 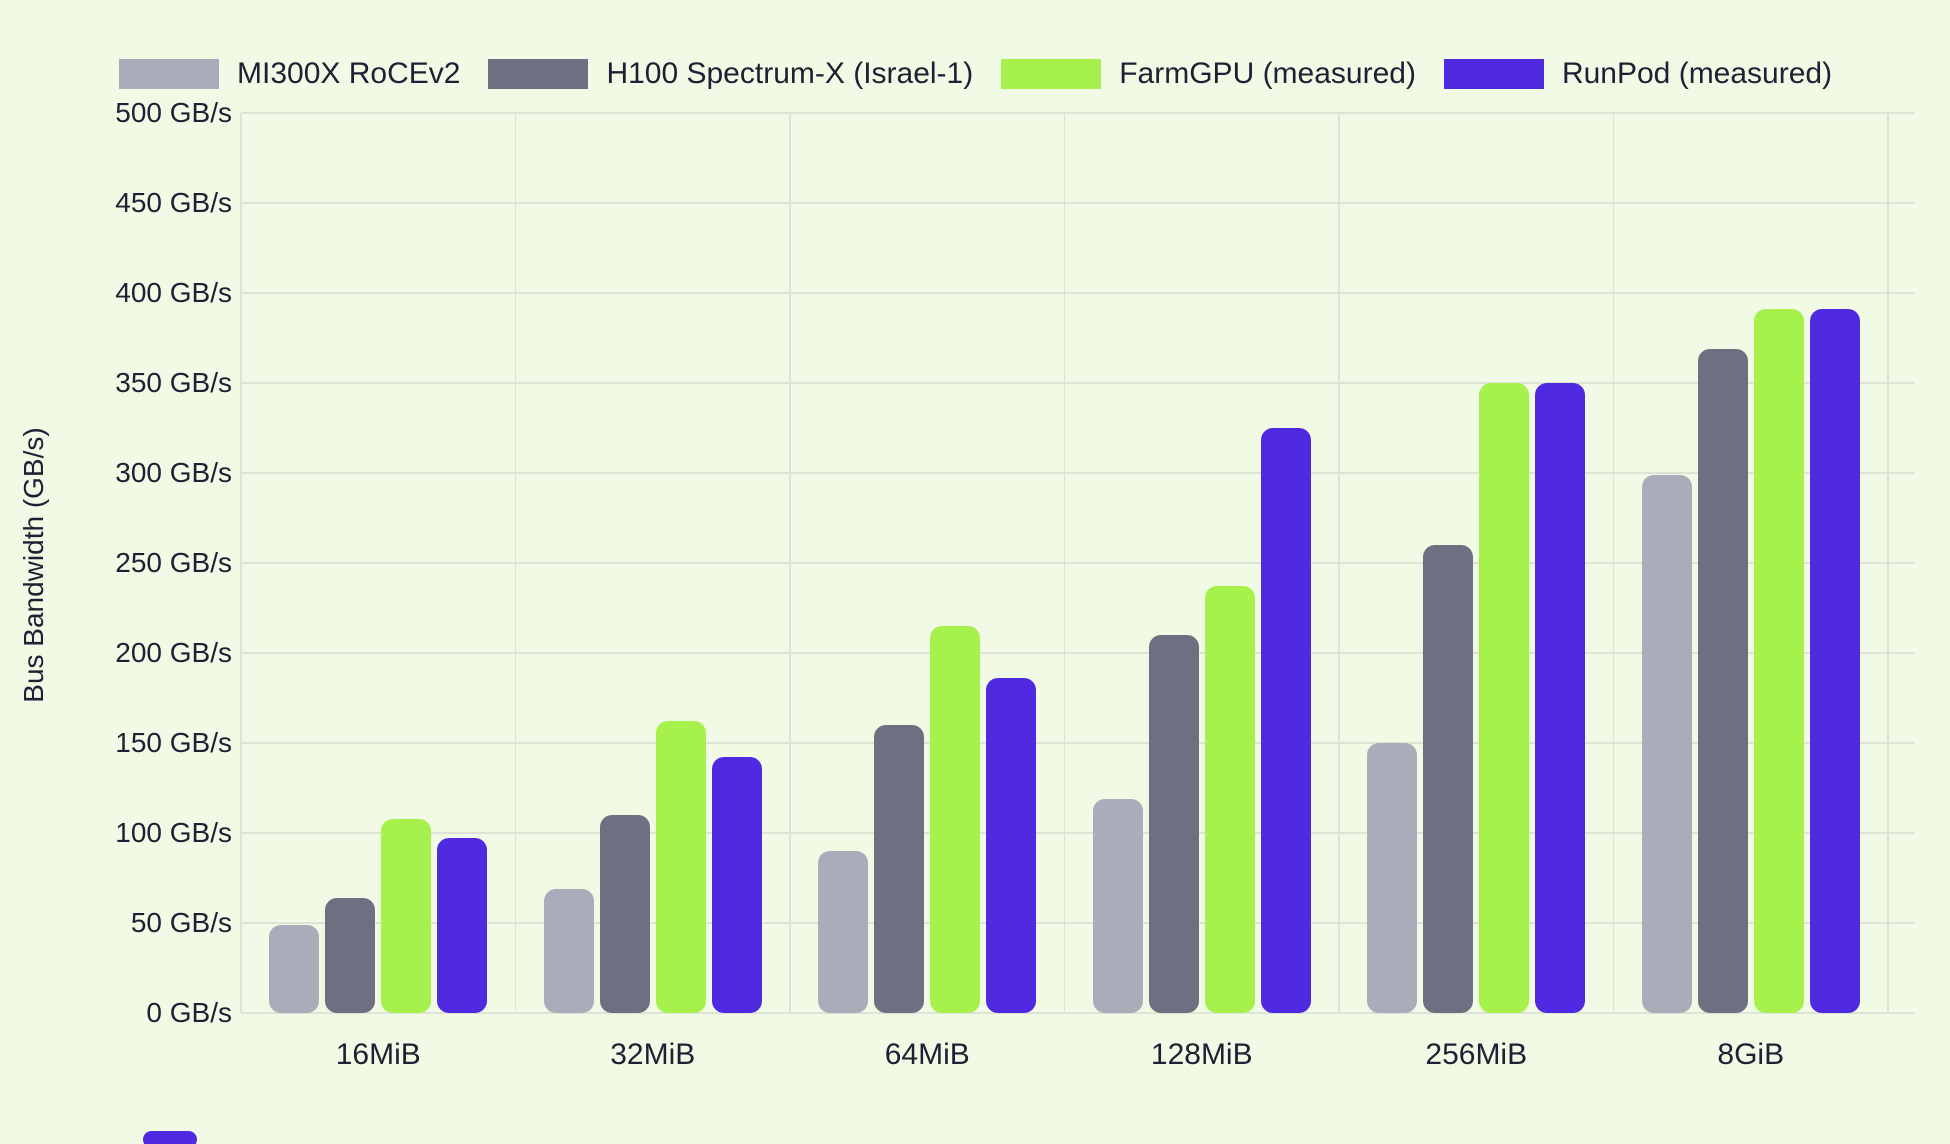 What do you see at coordinates (1117, 905) in the screenshot?
I see `bar-mi300x-rocev2-128mib` at bounding box center [1117, 905].